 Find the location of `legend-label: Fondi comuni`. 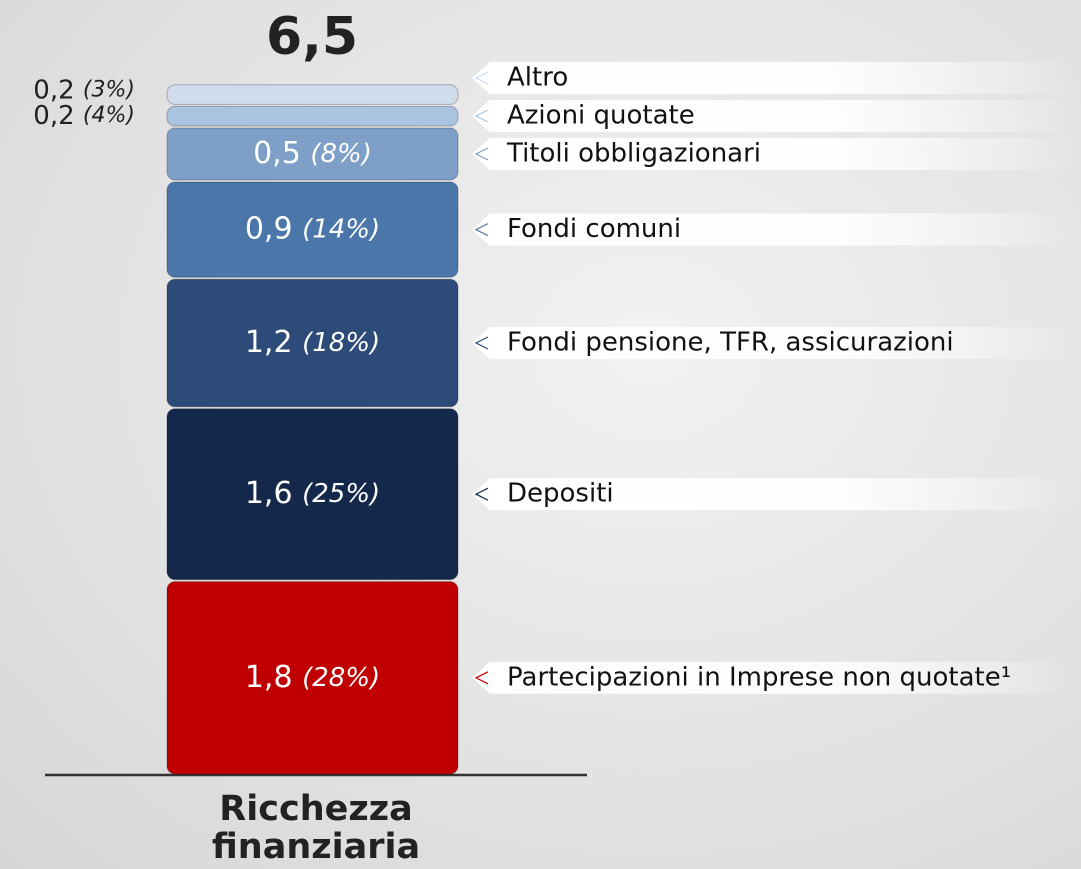

legend-label: Fondi comuni is located at coordinates (594, 229).